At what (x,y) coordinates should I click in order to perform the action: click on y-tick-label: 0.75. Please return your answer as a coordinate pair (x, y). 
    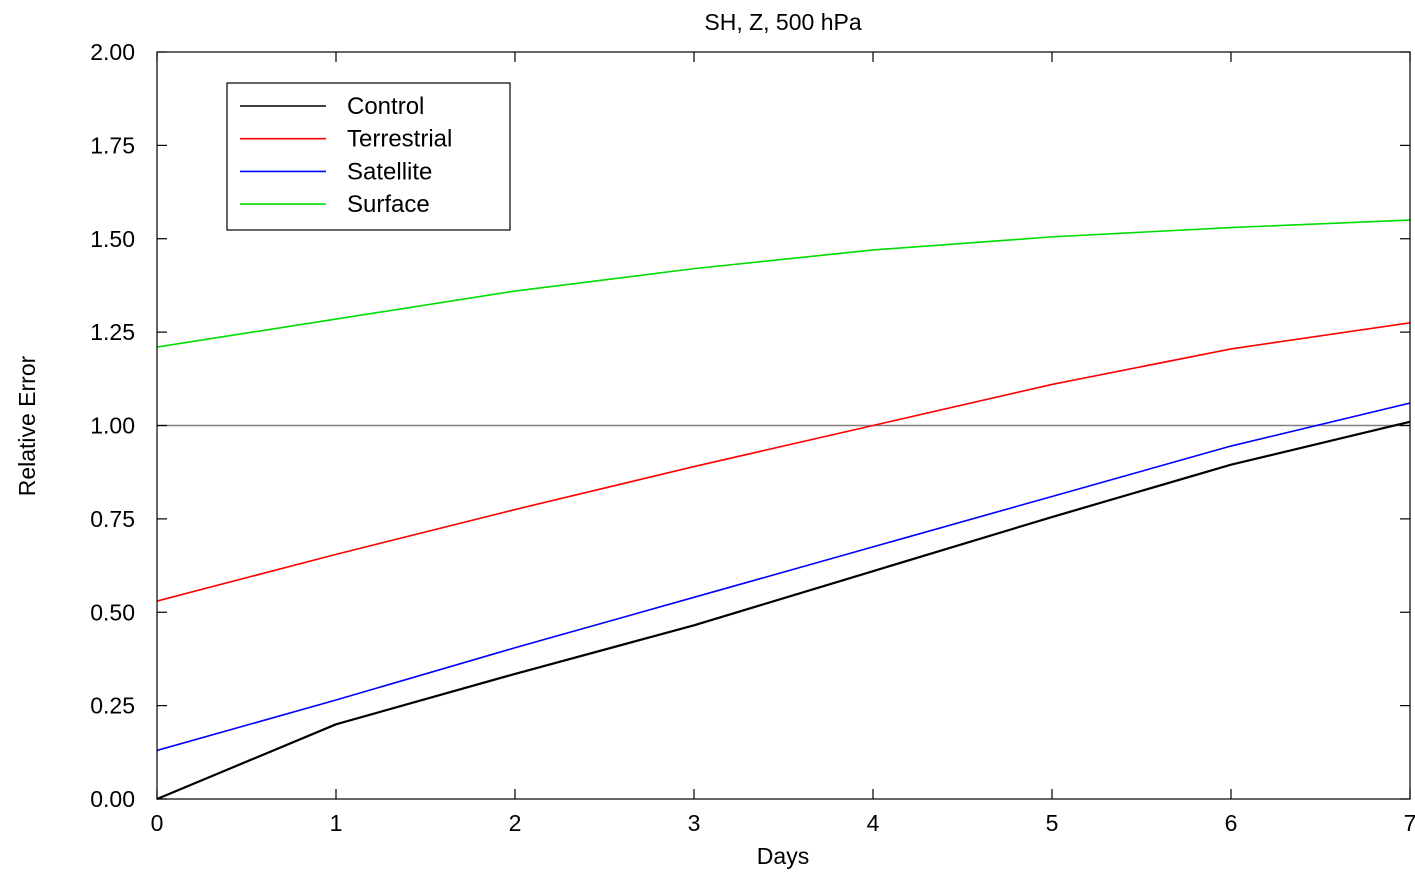
    Looking at the image, I should click on (112, 519).